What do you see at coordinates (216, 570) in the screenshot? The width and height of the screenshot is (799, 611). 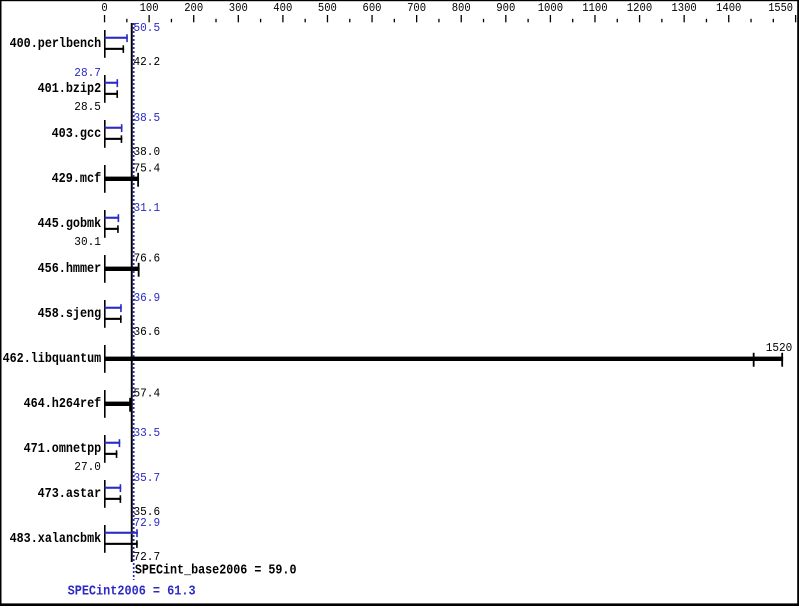 I see `svg-text: SPECint_base2006 = 59.0` at bounding box center [216, 570].